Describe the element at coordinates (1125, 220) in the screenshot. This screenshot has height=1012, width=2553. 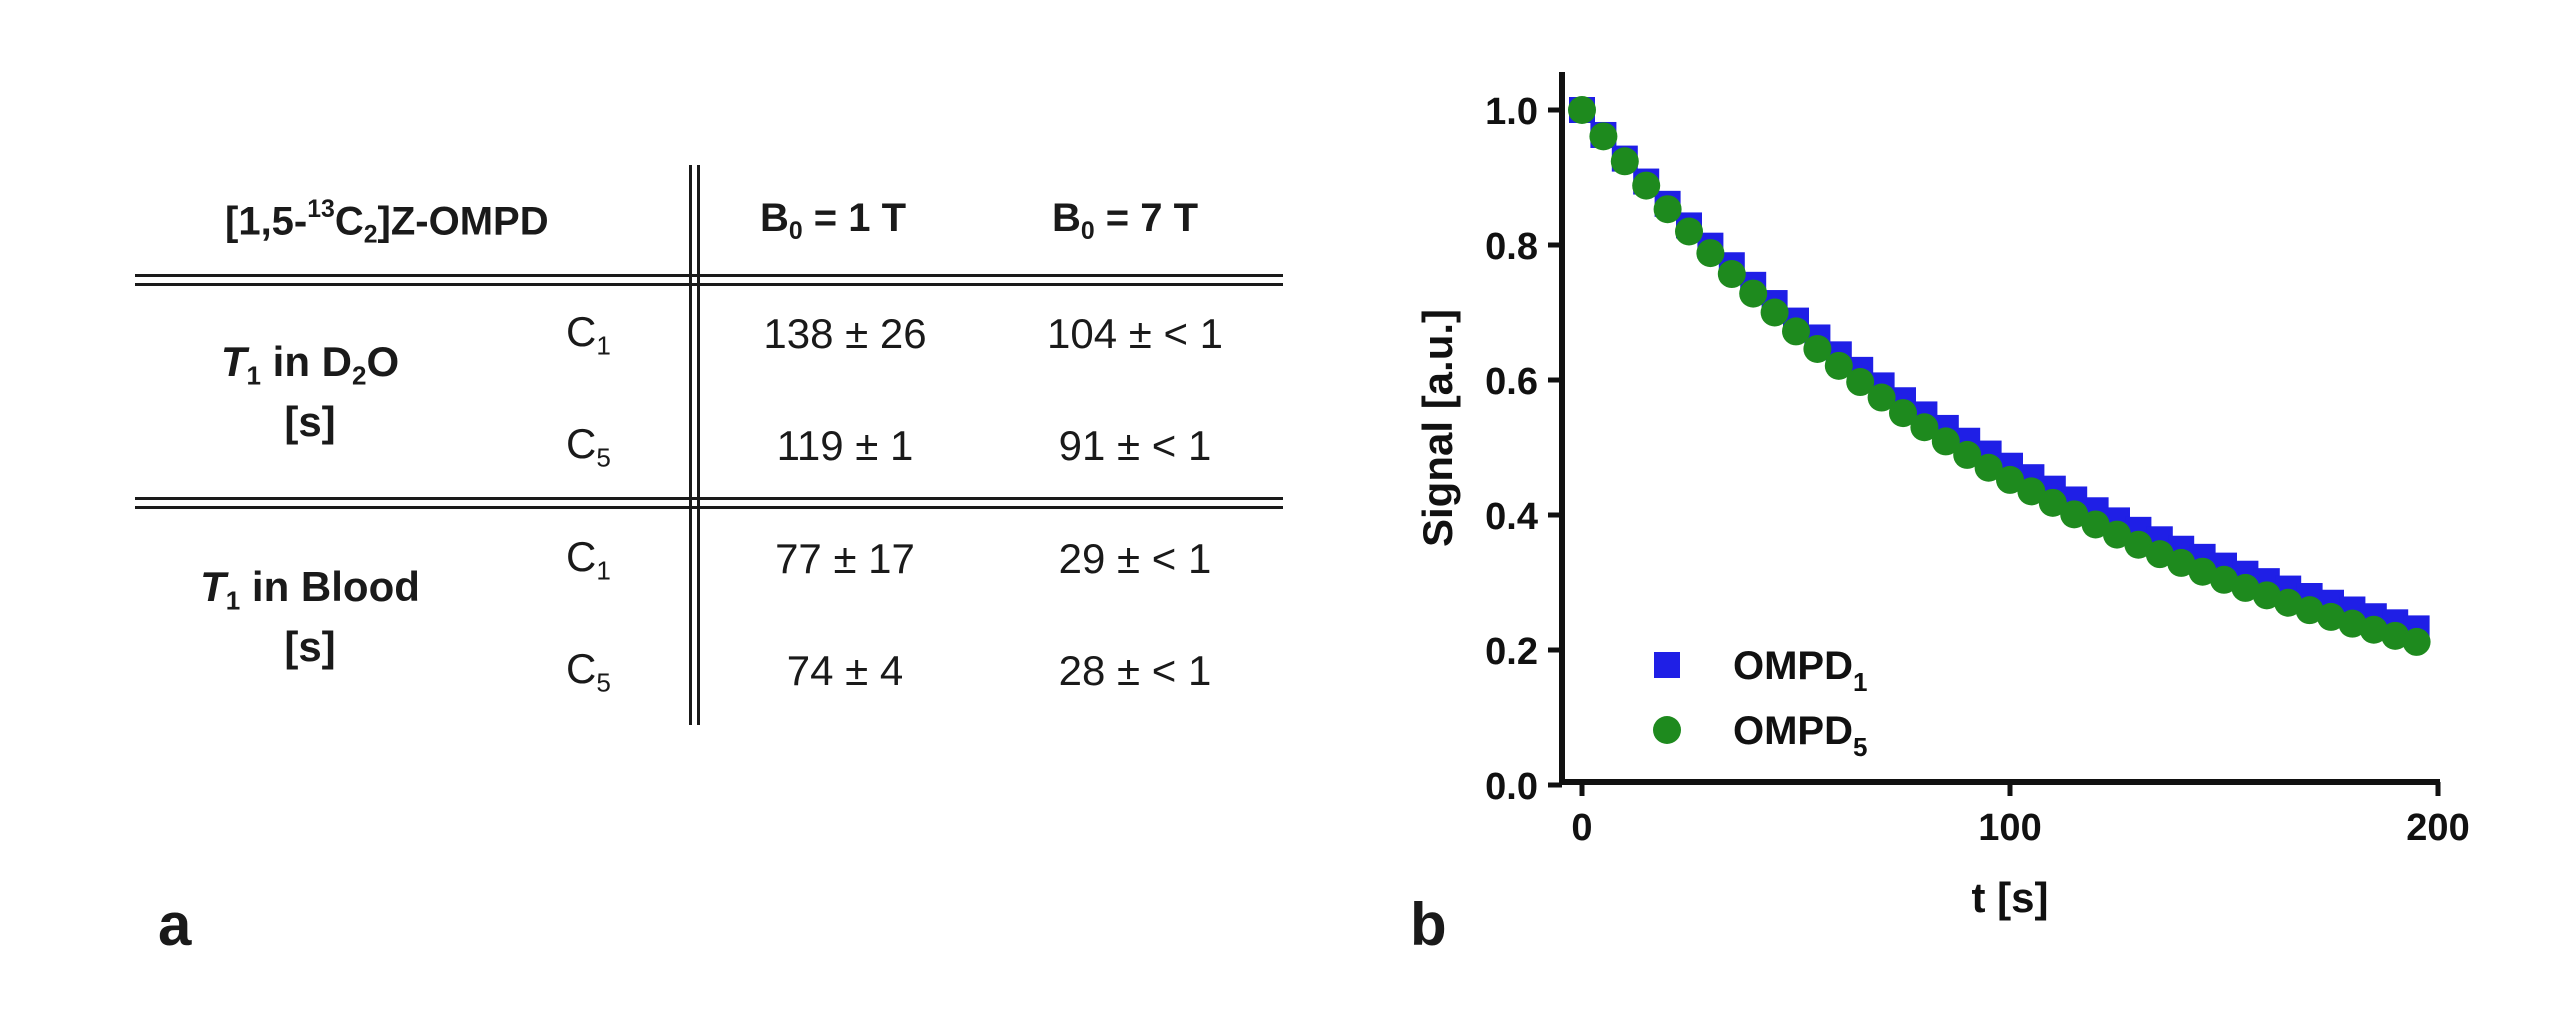
I see `column-header-7t: B0 = 7 T` at that location.